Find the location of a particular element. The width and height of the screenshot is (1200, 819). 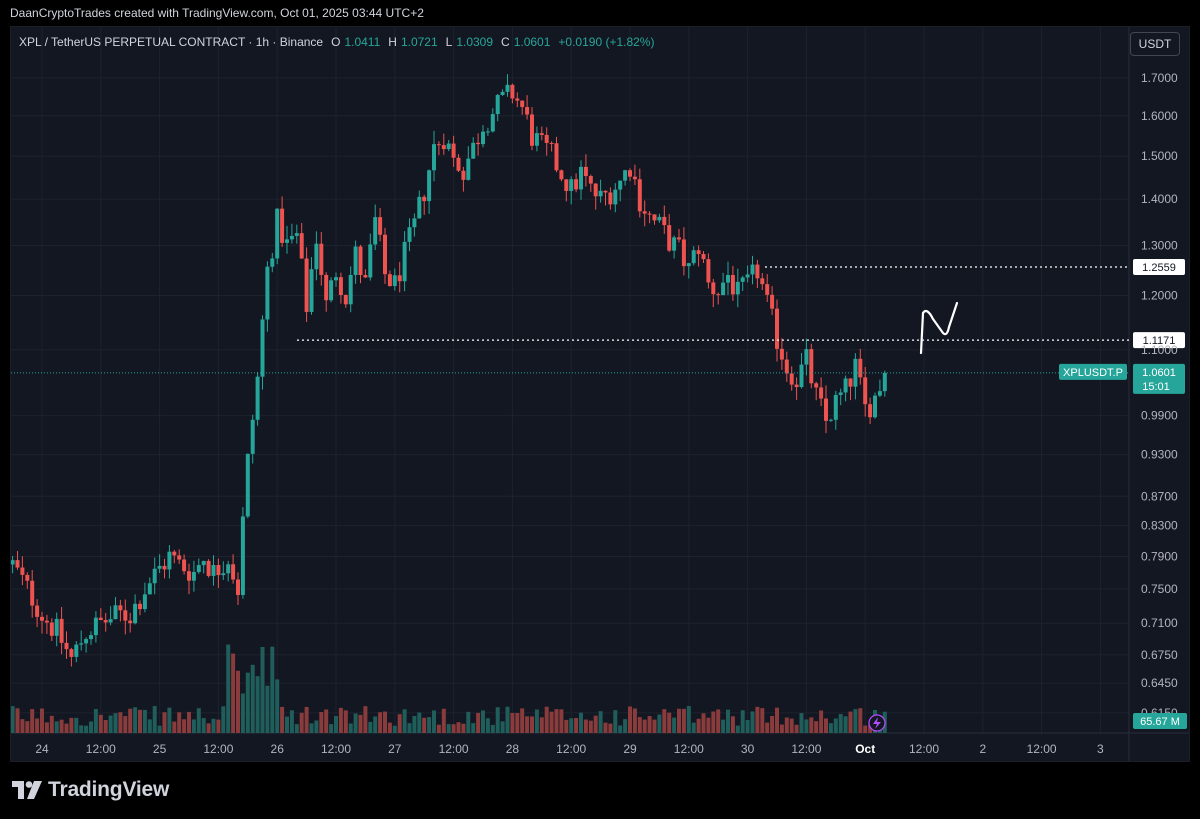

symbol-tag is located at coordinates (1093, 371).